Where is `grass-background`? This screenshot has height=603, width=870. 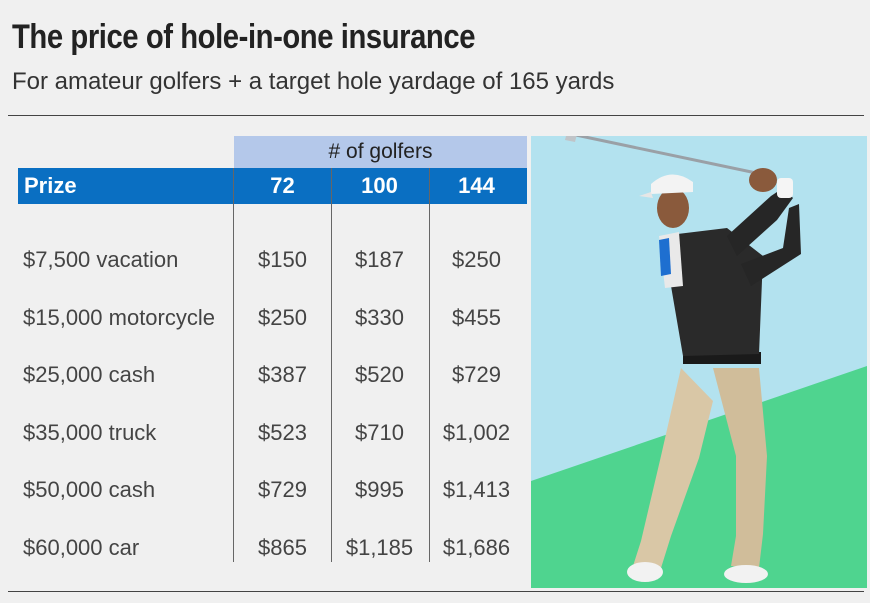
grass-background is located at coordinates (699, 477).